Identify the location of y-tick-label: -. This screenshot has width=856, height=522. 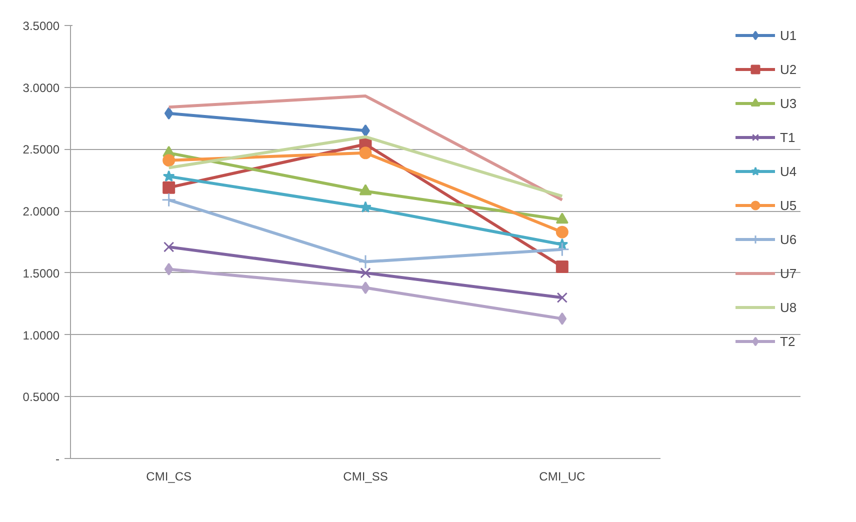
(58, 459).